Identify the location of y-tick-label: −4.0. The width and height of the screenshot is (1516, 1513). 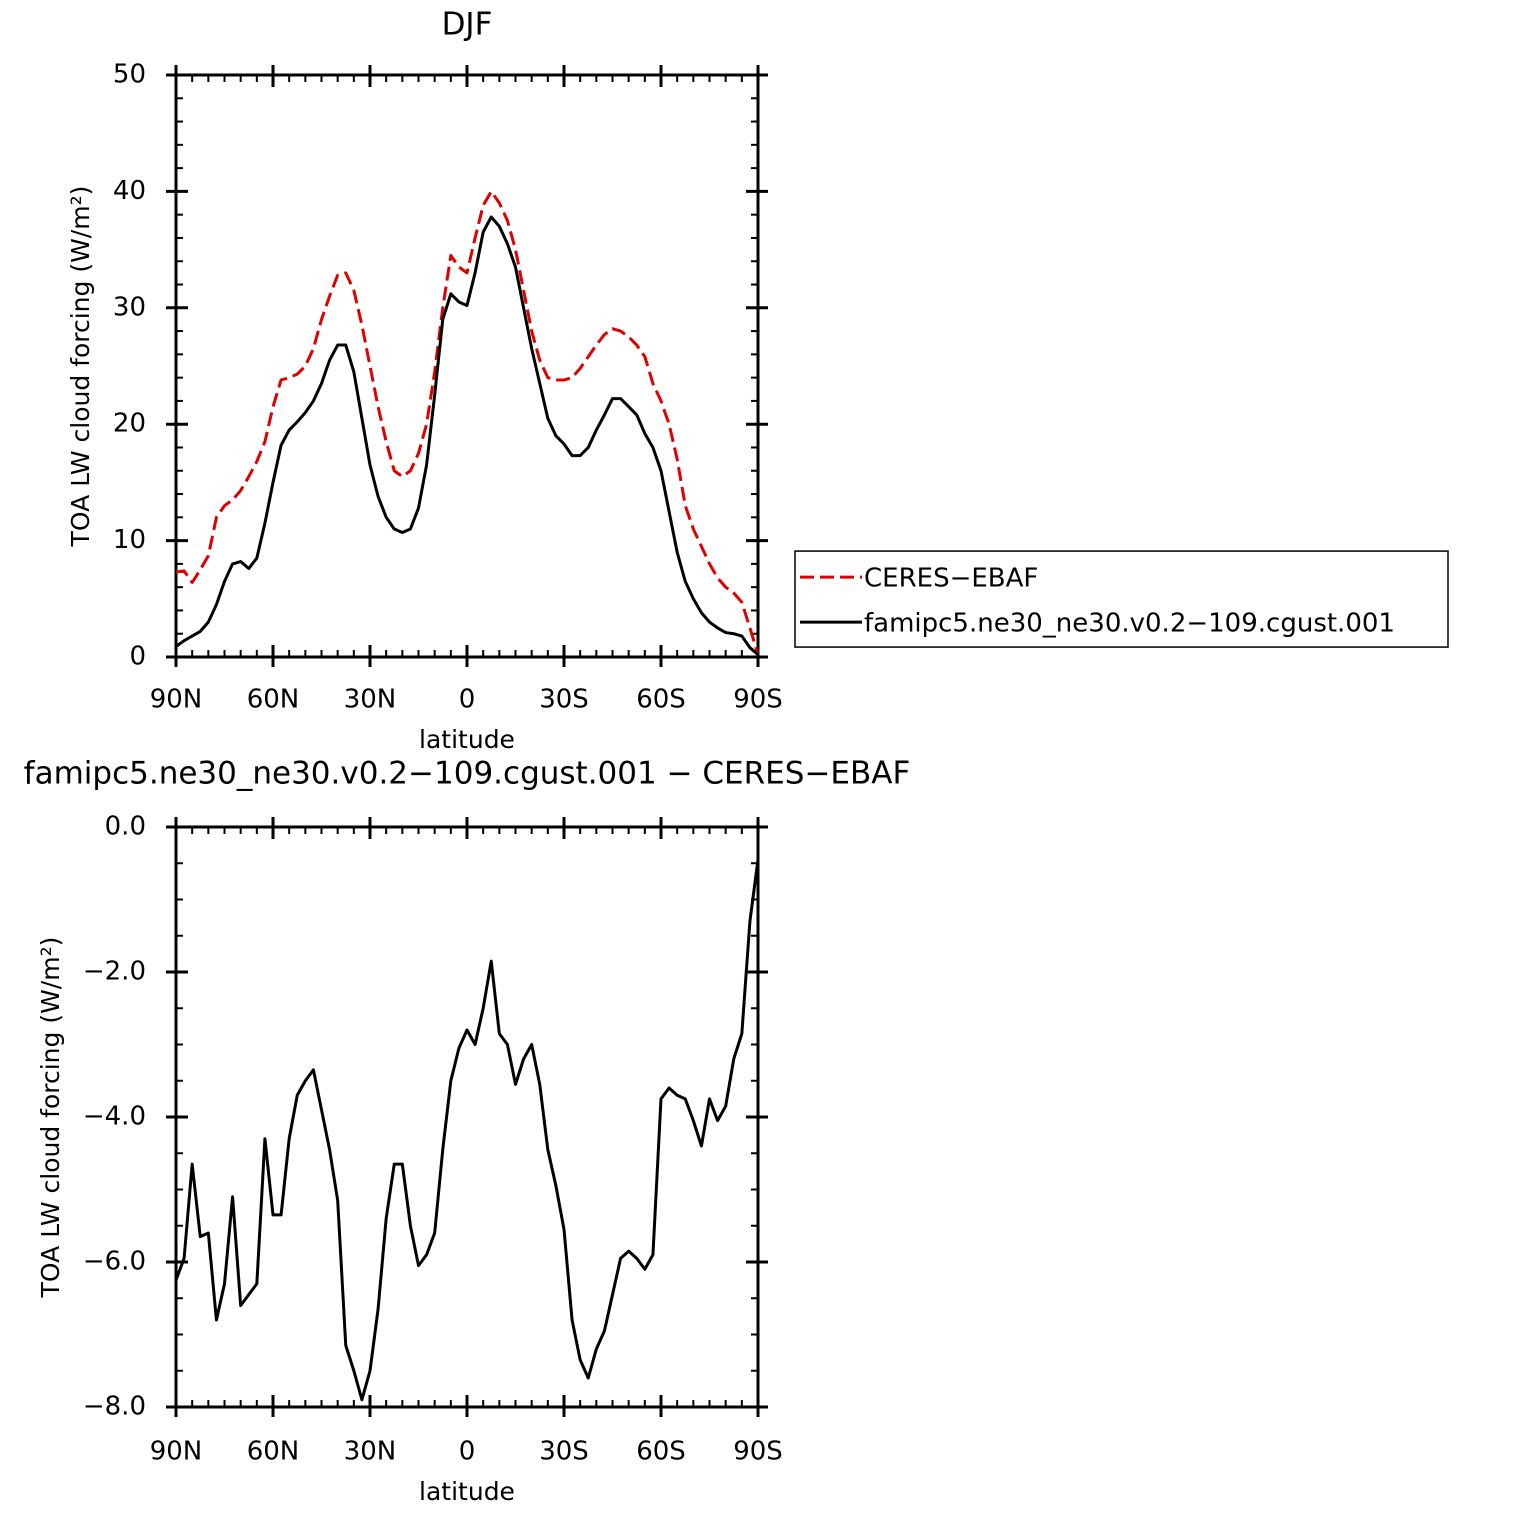
(114, 1117).